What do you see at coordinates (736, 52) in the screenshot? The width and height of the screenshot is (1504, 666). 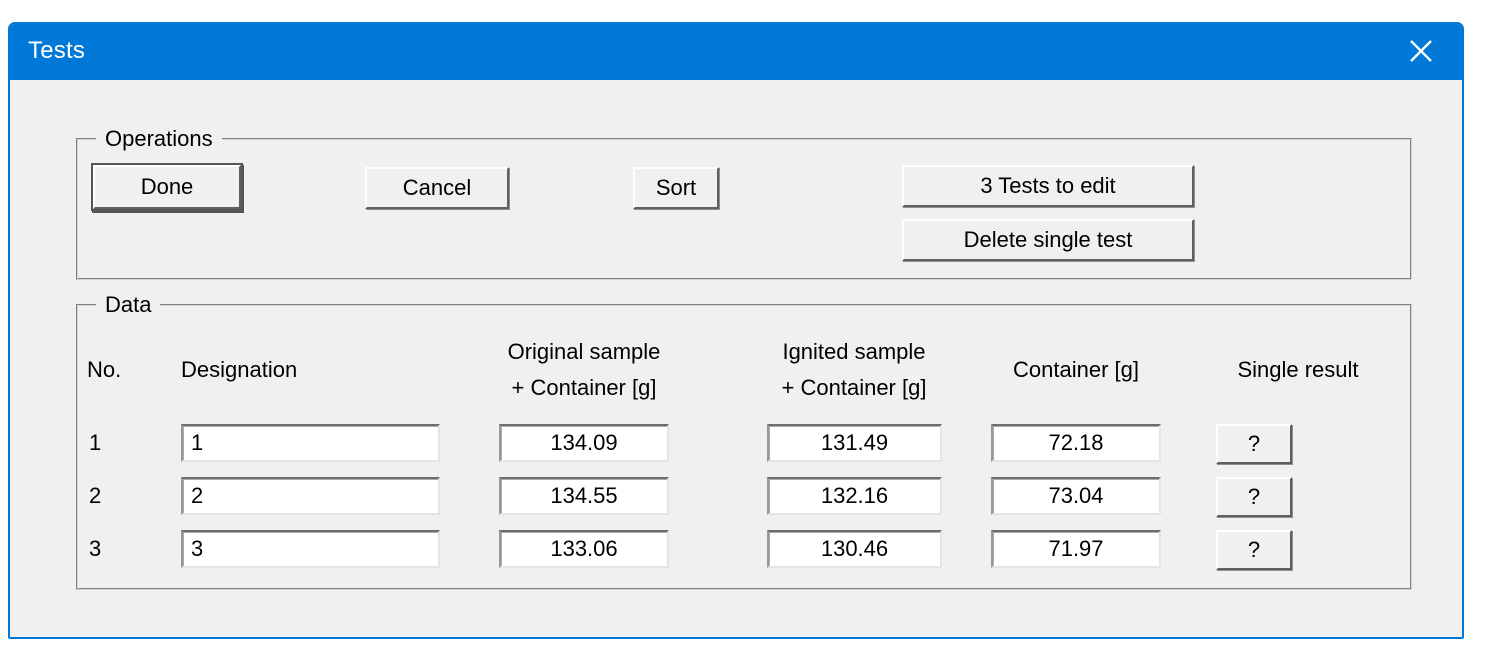 I see `titlebar: Tests` at bounding box center [736, 52].